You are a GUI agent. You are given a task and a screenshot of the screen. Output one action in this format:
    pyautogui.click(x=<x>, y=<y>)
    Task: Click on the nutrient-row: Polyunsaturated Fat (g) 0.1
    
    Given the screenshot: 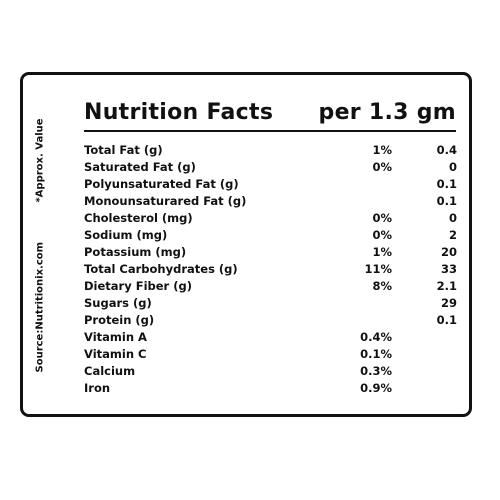 What is the action you would take?
    pyautogui.click(x=274, y=185)
    